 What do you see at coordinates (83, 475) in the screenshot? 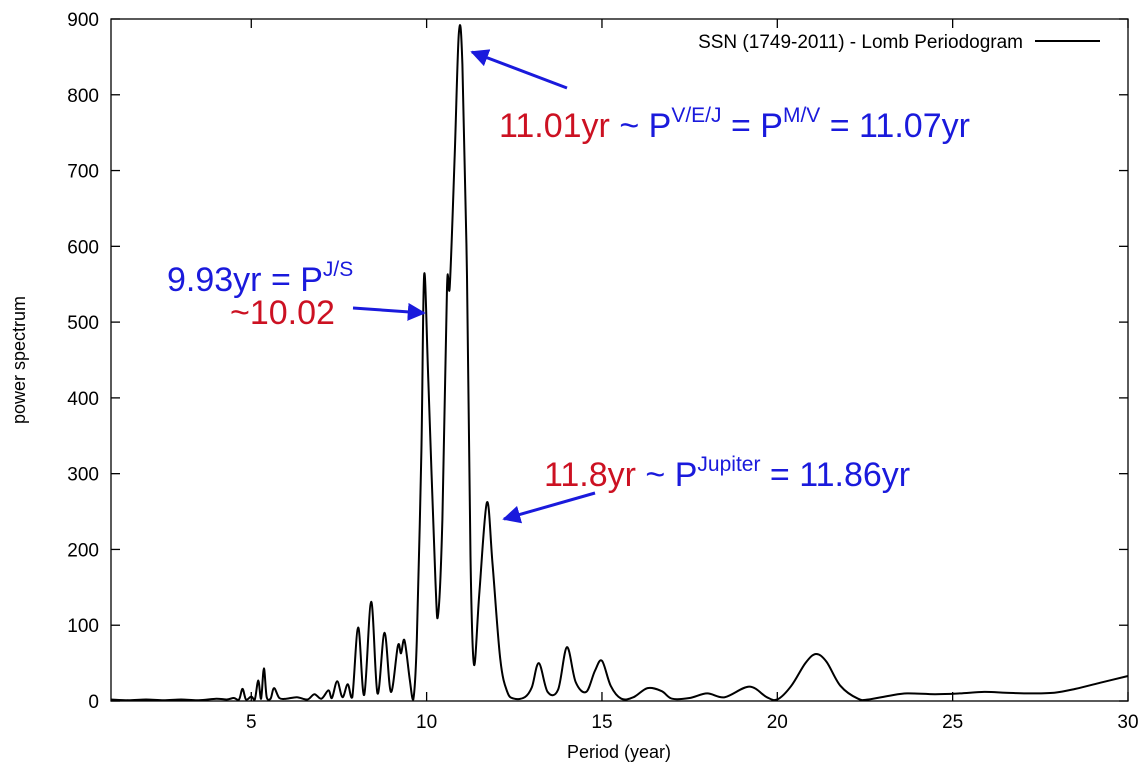
I see `y-tick-label: 300` at bounding box center [83, 475].